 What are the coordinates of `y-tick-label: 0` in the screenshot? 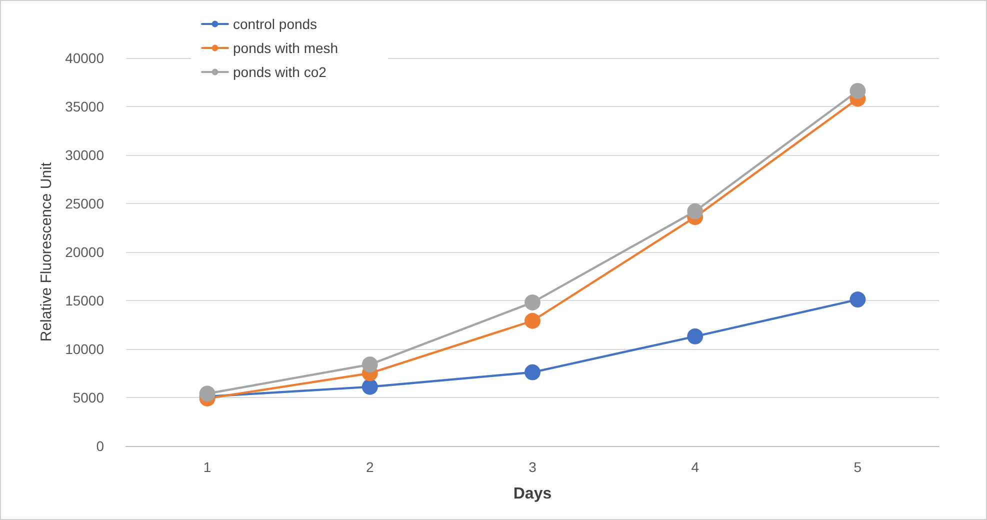 It's located at (100, 446).